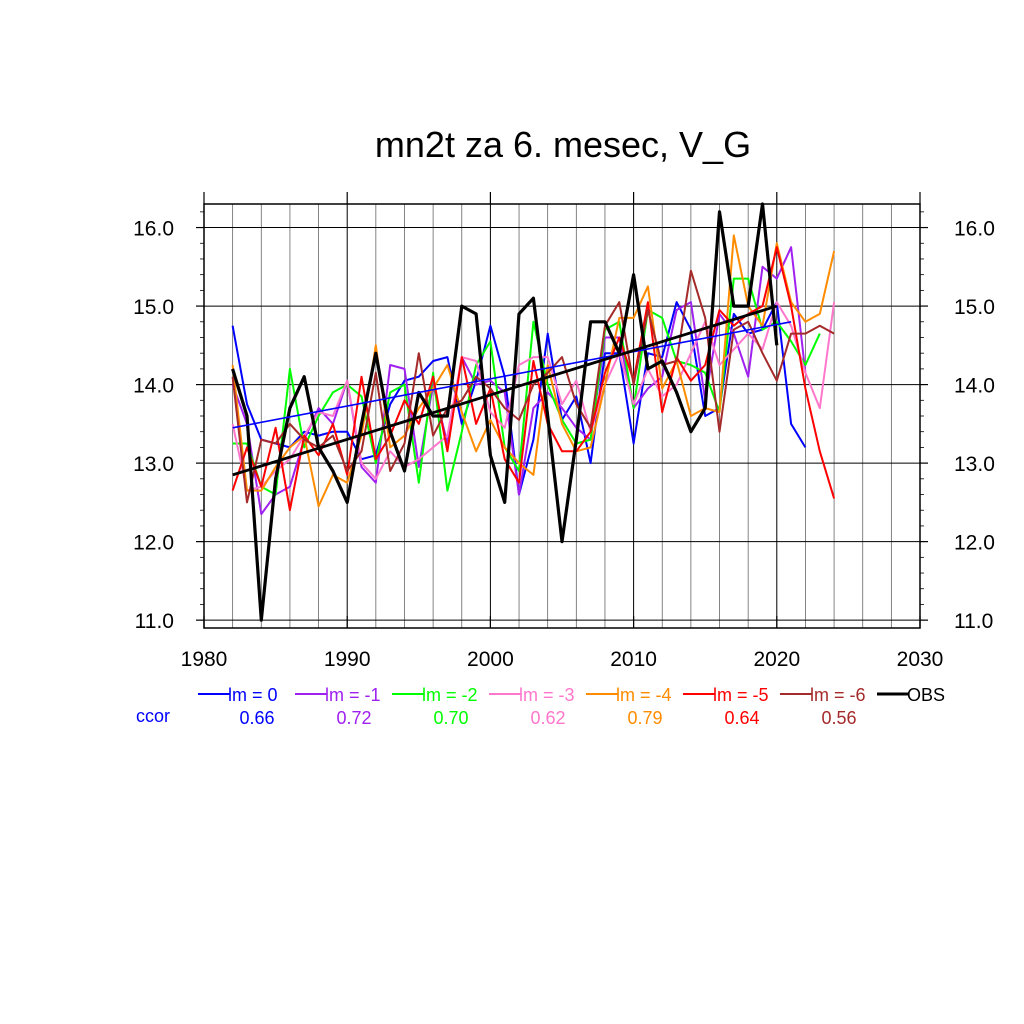 Image resolution: width=1024 pixels, height=1024 pixels. What do you see at coordinates (256, 718) in the screenshot?
I see `ccor-value: 0.66` at bounding box center [256, 718].